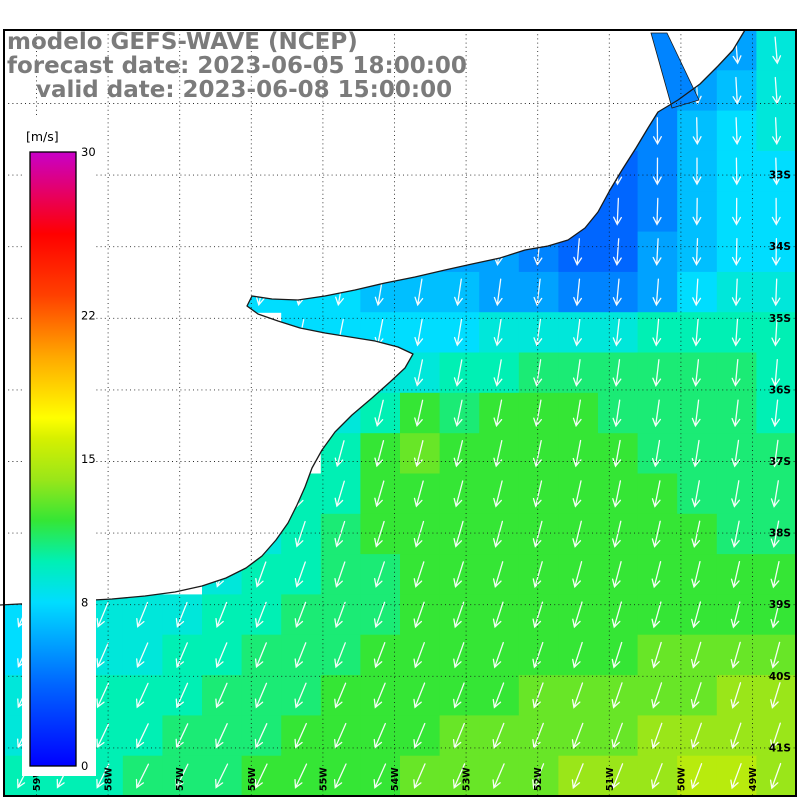 The width and height of the screenshot is (800, 800). What do you see at coordinates (538, 779) in the screenshot?
I see `svg-text: 52W` at bounding box center [538, 779].